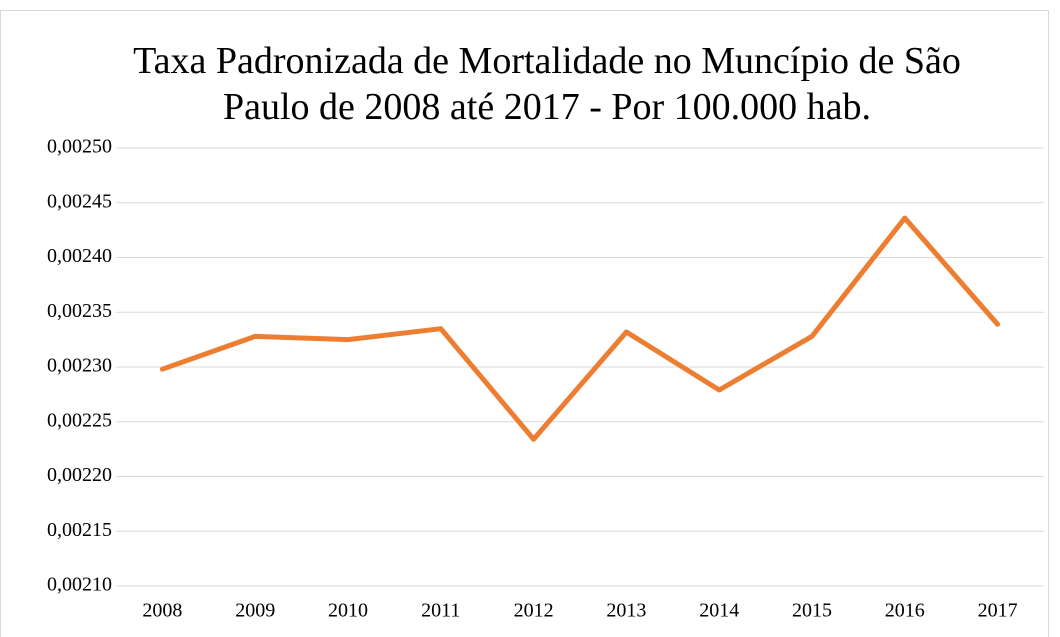 This screenshot has width=1060, height=637. Describe the element at coordinates (719, 611) in the screenshot. I see `x-tick-label: 2014` at that location.